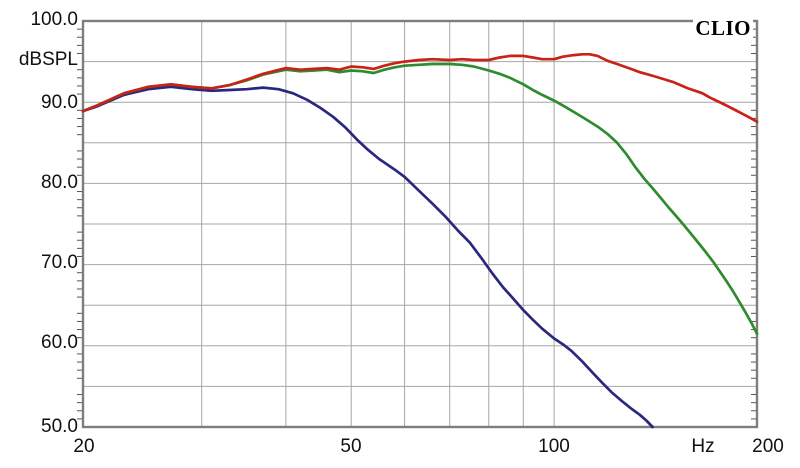 The width and height of the screenshot is (800, 468). I want to click on y-axis-unit-label: dBSPL, so click(48, 59).